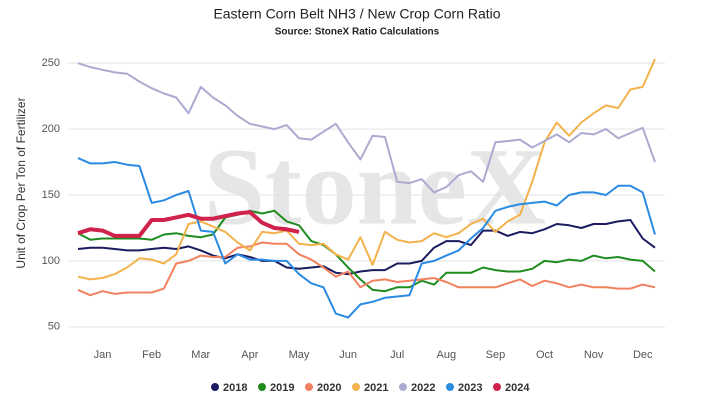 This screenshot has width=714, height=413. I want to click on chart-subtitle: Source: StoneX Ratio Calculations, so click(357, 32).